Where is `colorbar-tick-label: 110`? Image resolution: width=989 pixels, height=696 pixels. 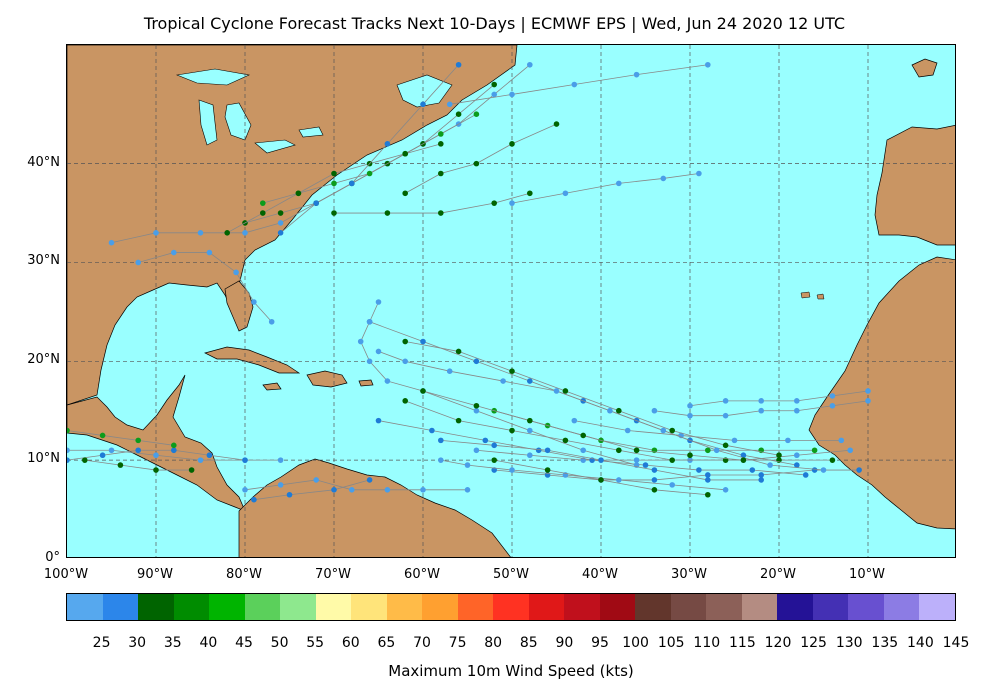 colorbar-tick-label: 110 is located at coordinates (707, 643).